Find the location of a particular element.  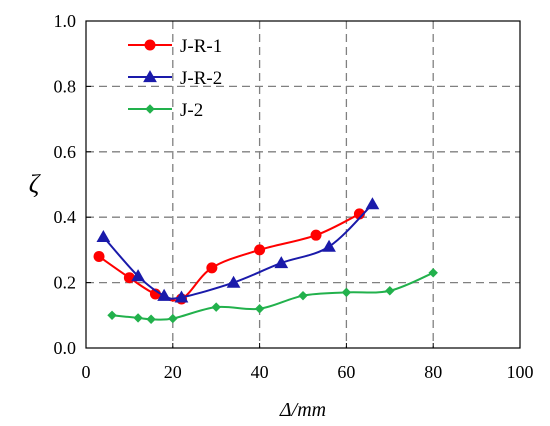

x-tick-label: 40 is located at coordinates (260, 372).